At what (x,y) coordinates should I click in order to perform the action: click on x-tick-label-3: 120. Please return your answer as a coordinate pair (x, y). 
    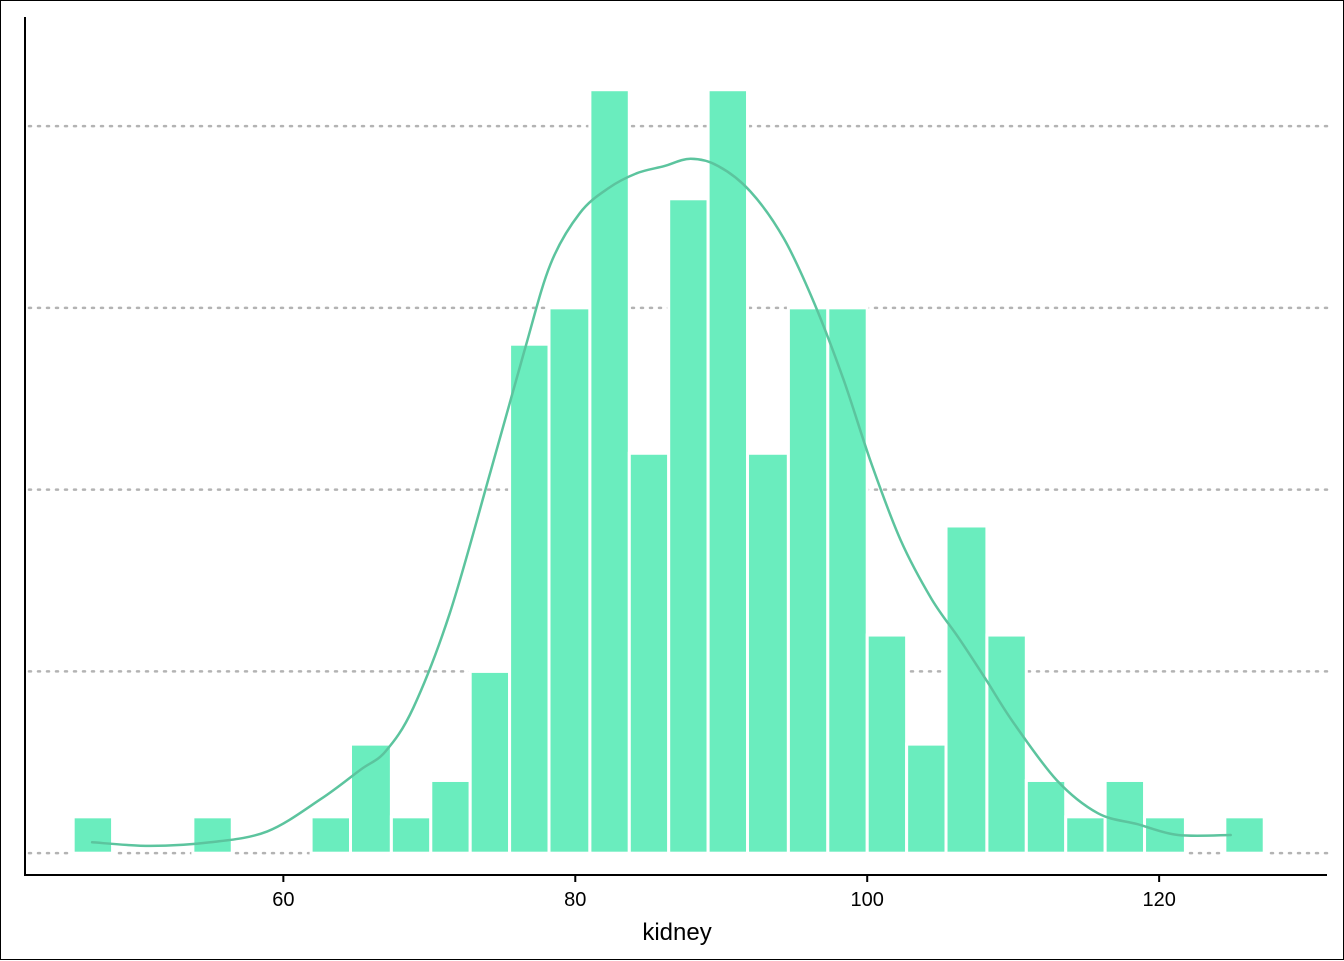
    Looking at the image, I should click on (1158, 900).